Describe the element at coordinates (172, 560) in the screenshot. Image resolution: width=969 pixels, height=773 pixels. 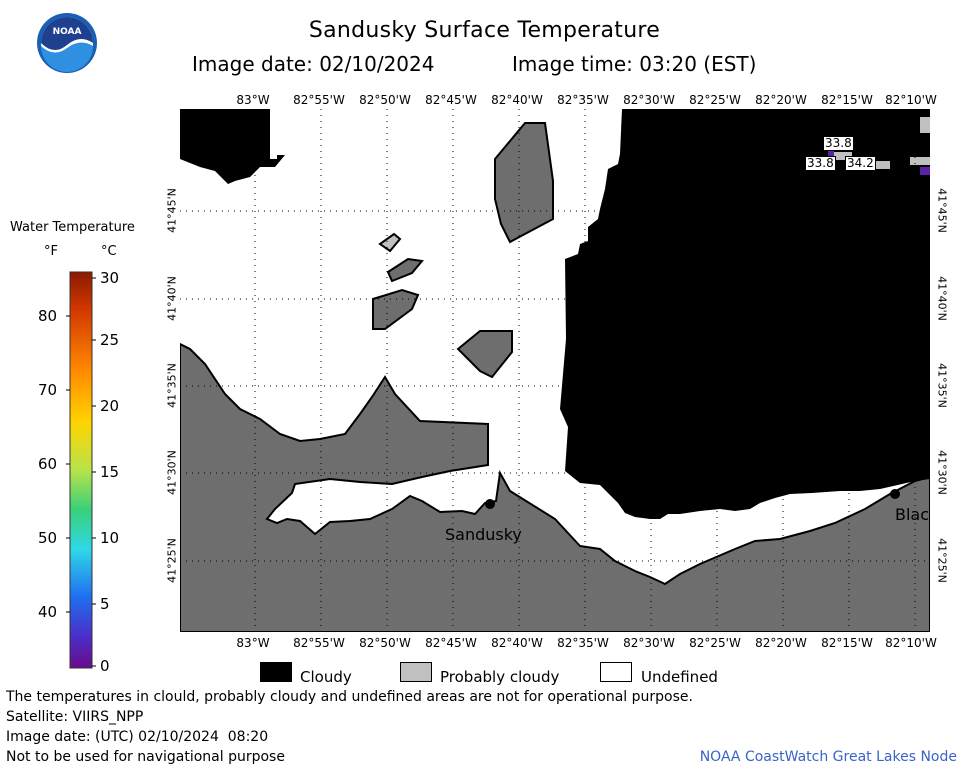
I see `lat-left-4: 41°25'N` at that location.